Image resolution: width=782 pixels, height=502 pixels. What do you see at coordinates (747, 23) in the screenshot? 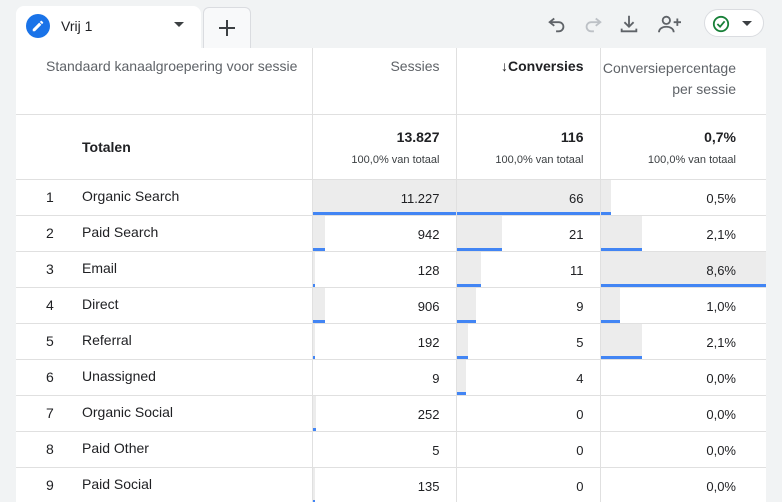
I see `chevron-down-icon` at bounding box center [747, 23].